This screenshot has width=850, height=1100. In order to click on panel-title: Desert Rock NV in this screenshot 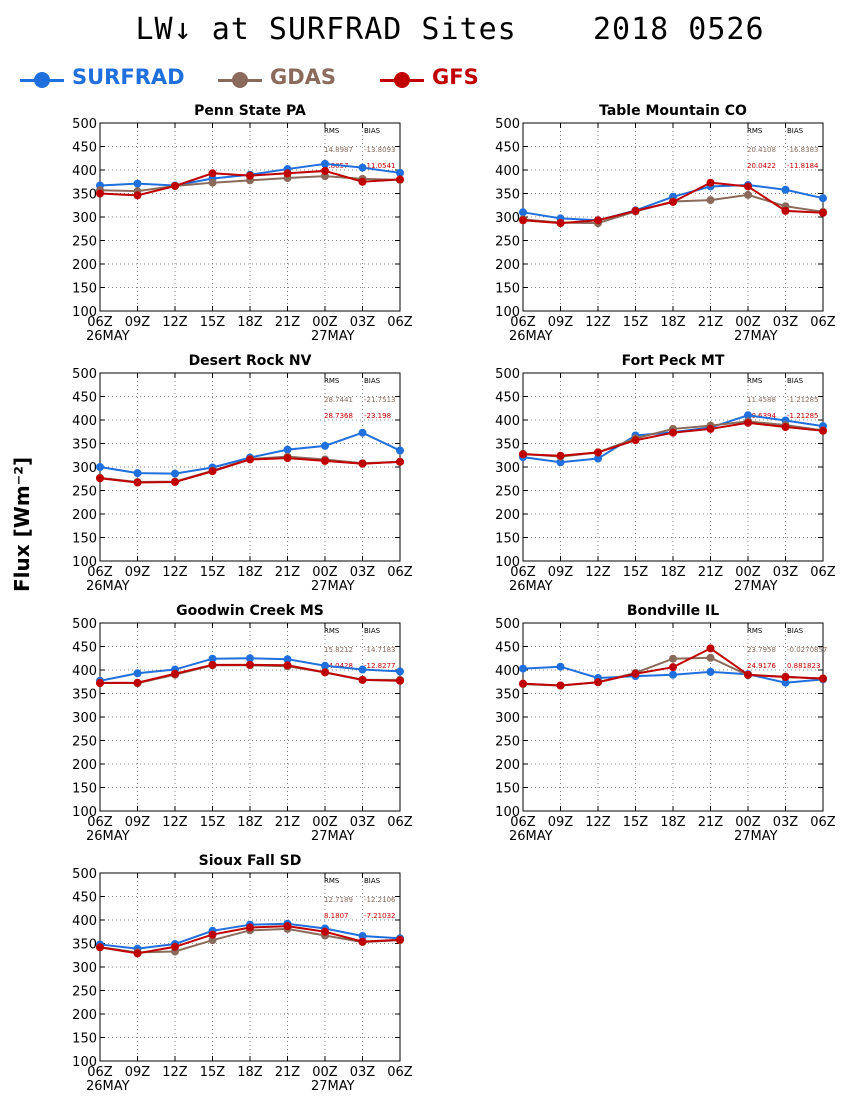, I will do `click(250, 361)`.